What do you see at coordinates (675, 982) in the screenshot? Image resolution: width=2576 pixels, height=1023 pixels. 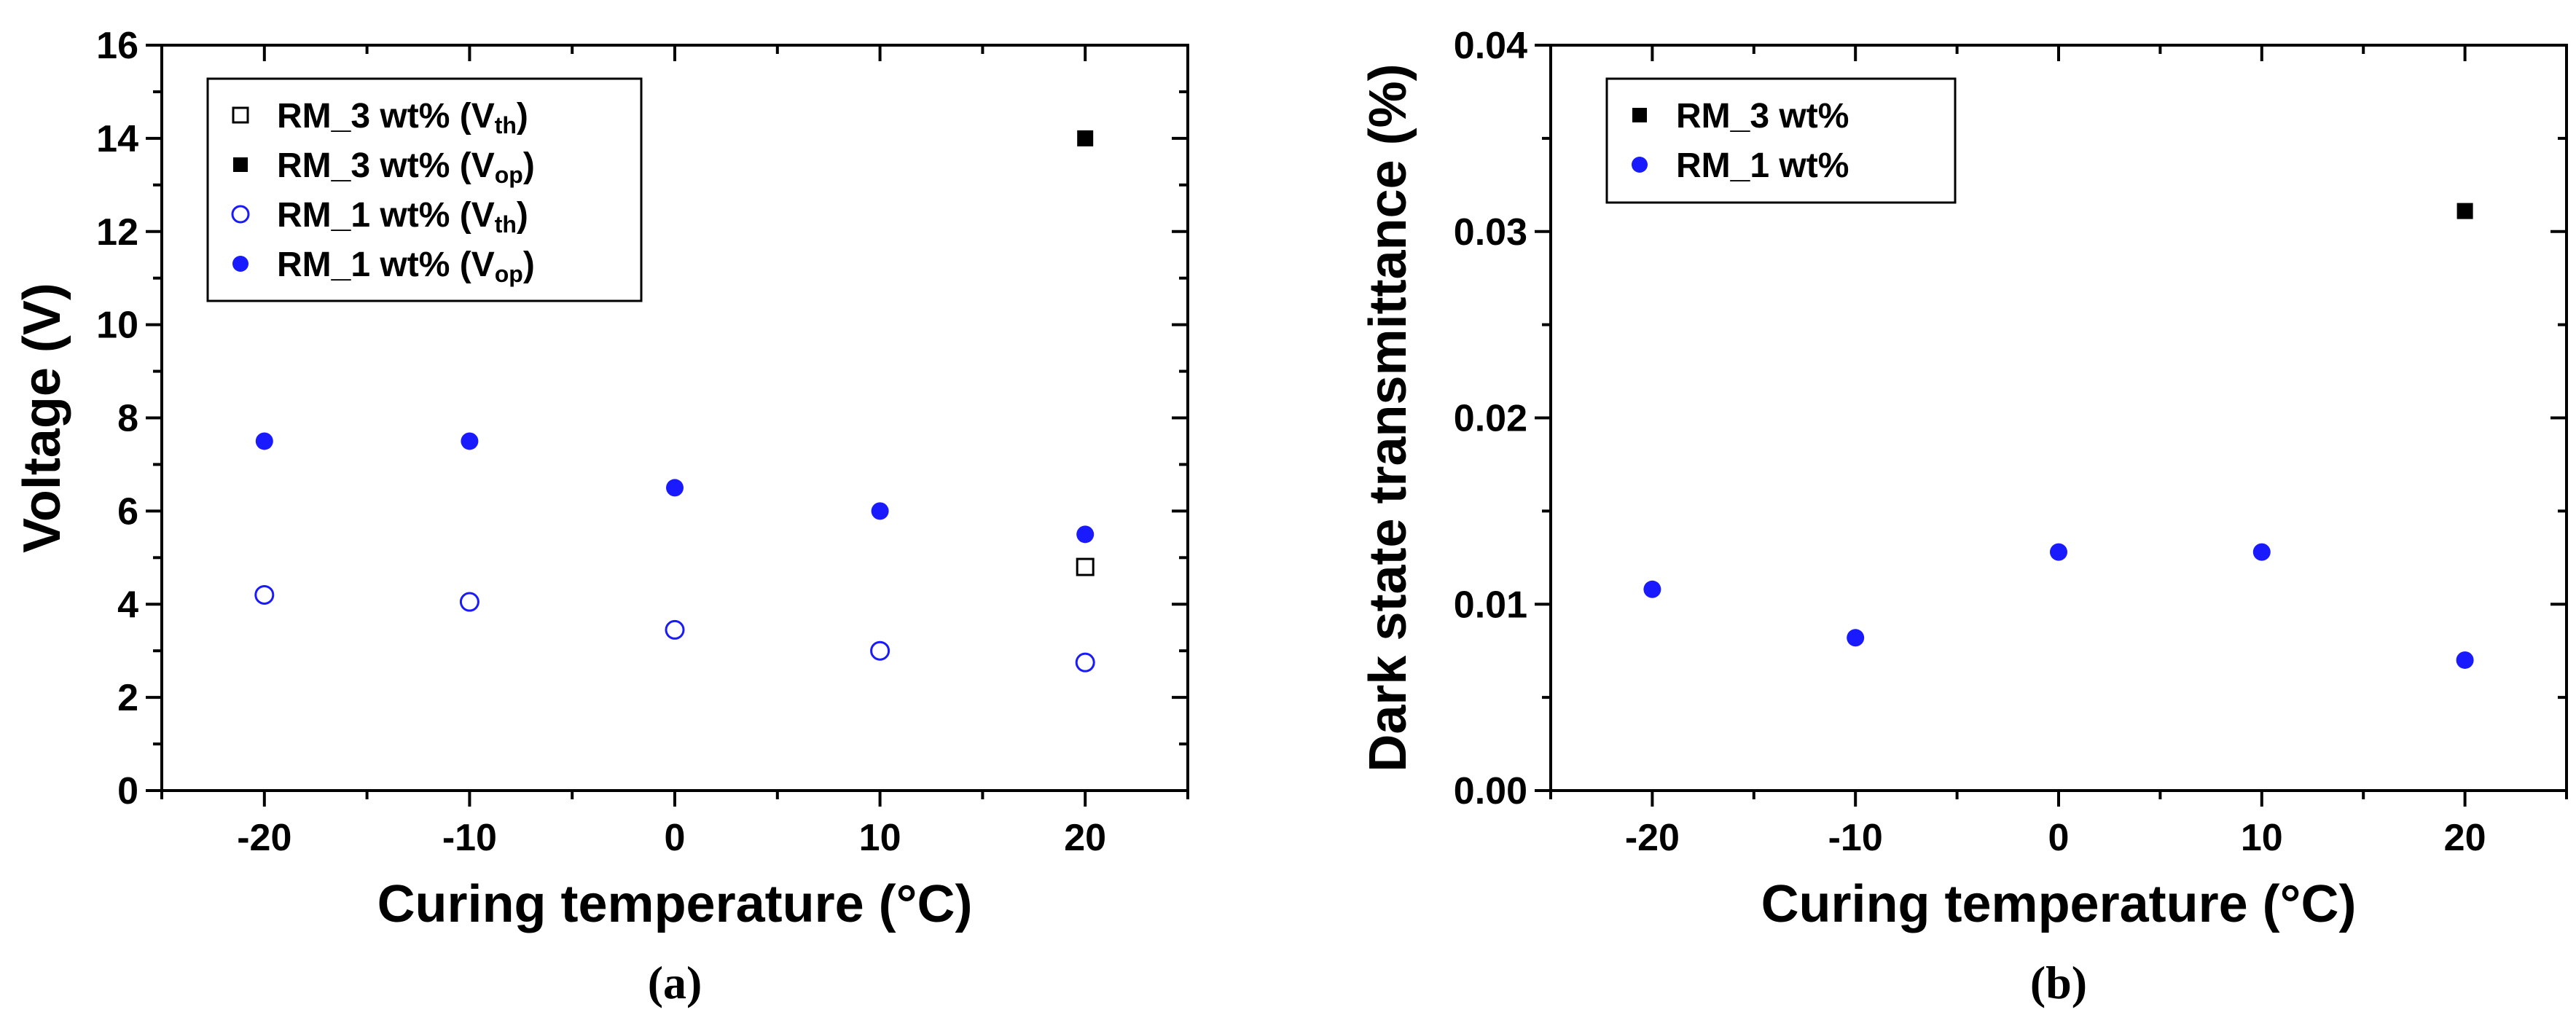 I see `panel-caption: (a)` at bounding box center [675, 982].